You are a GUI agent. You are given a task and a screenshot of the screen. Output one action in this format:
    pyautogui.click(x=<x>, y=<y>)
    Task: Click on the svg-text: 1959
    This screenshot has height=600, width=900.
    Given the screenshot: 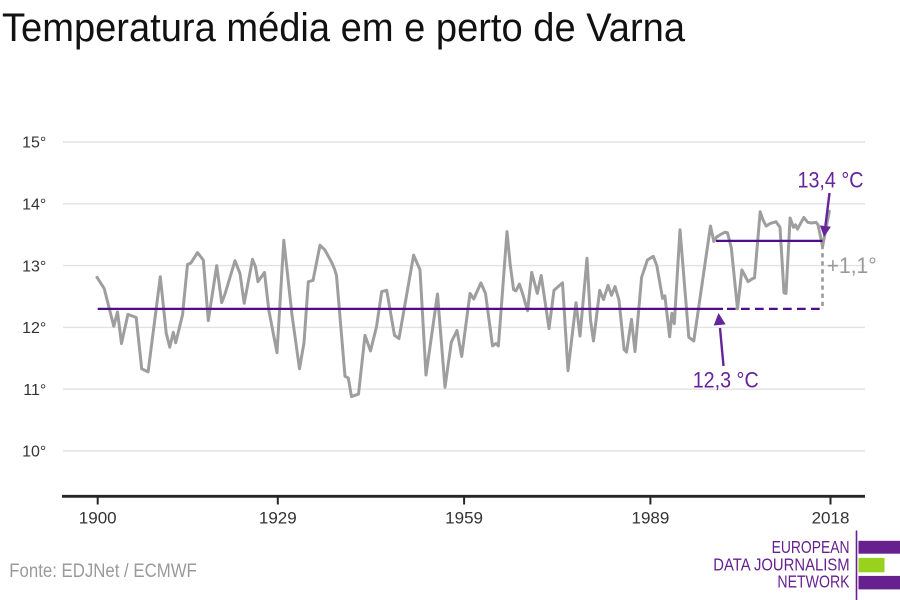 What is the action you would take?
    pyautogui.click(x=464, y=518)
    